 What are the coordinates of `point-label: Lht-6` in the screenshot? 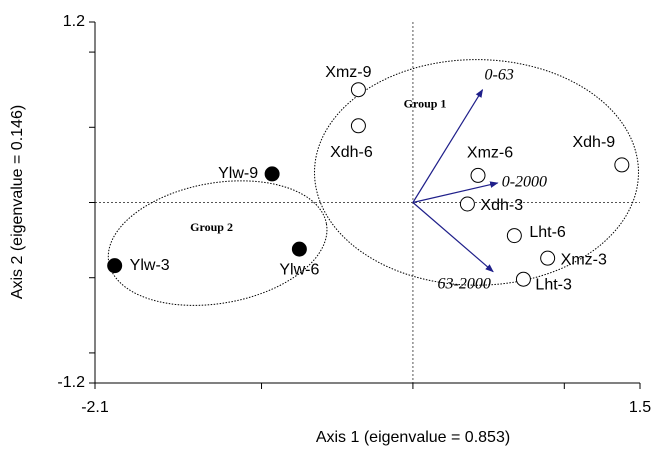 It's located at (547, 232).